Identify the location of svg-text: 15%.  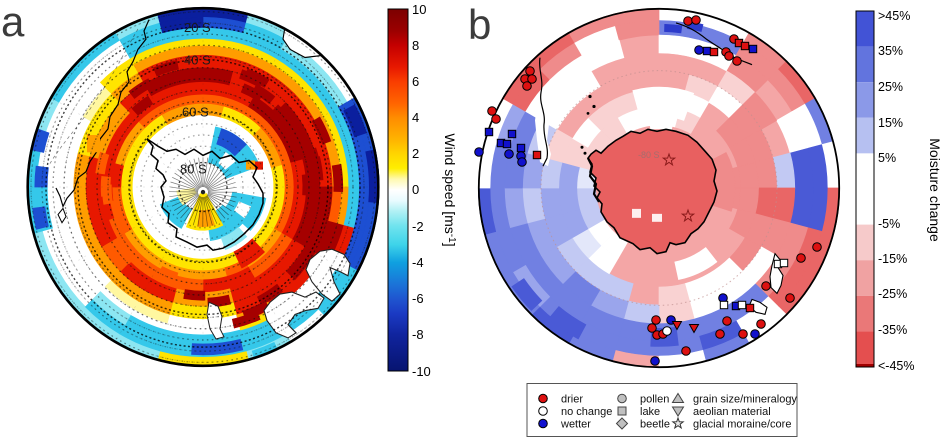
(890, 123).